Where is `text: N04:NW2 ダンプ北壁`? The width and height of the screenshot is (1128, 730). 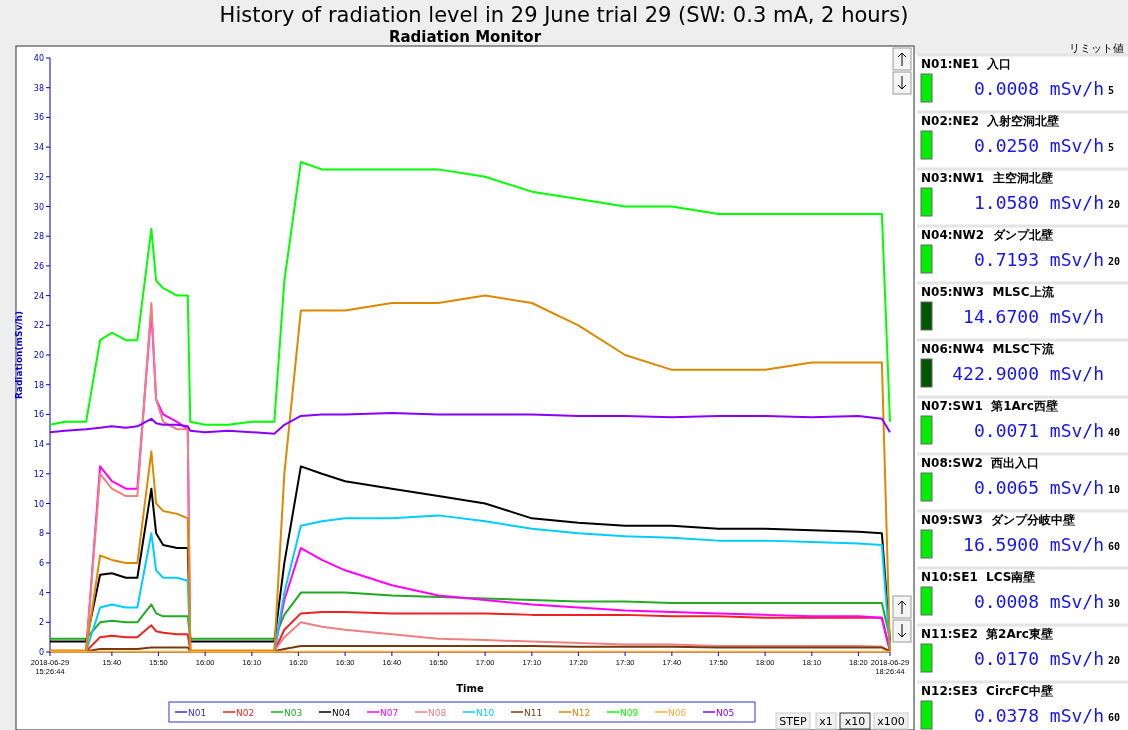
text: N04:NW2 ダンプ北壁 is located at coordinates (987, 235).